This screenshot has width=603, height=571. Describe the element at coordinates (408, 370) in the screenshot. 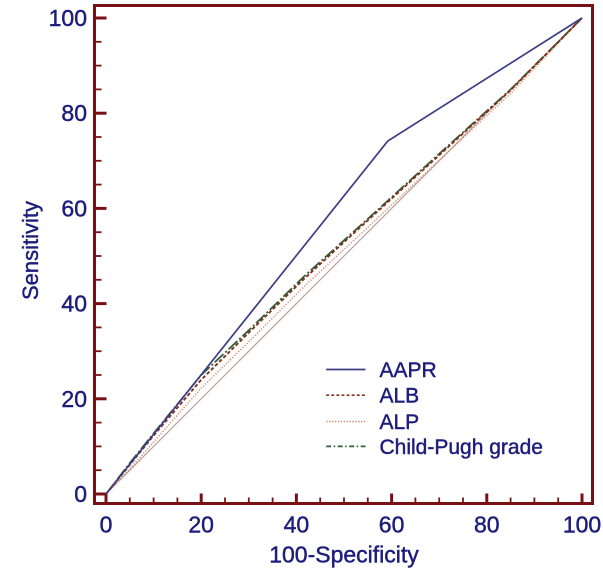

I see `svg-text: AAPR` at that location.